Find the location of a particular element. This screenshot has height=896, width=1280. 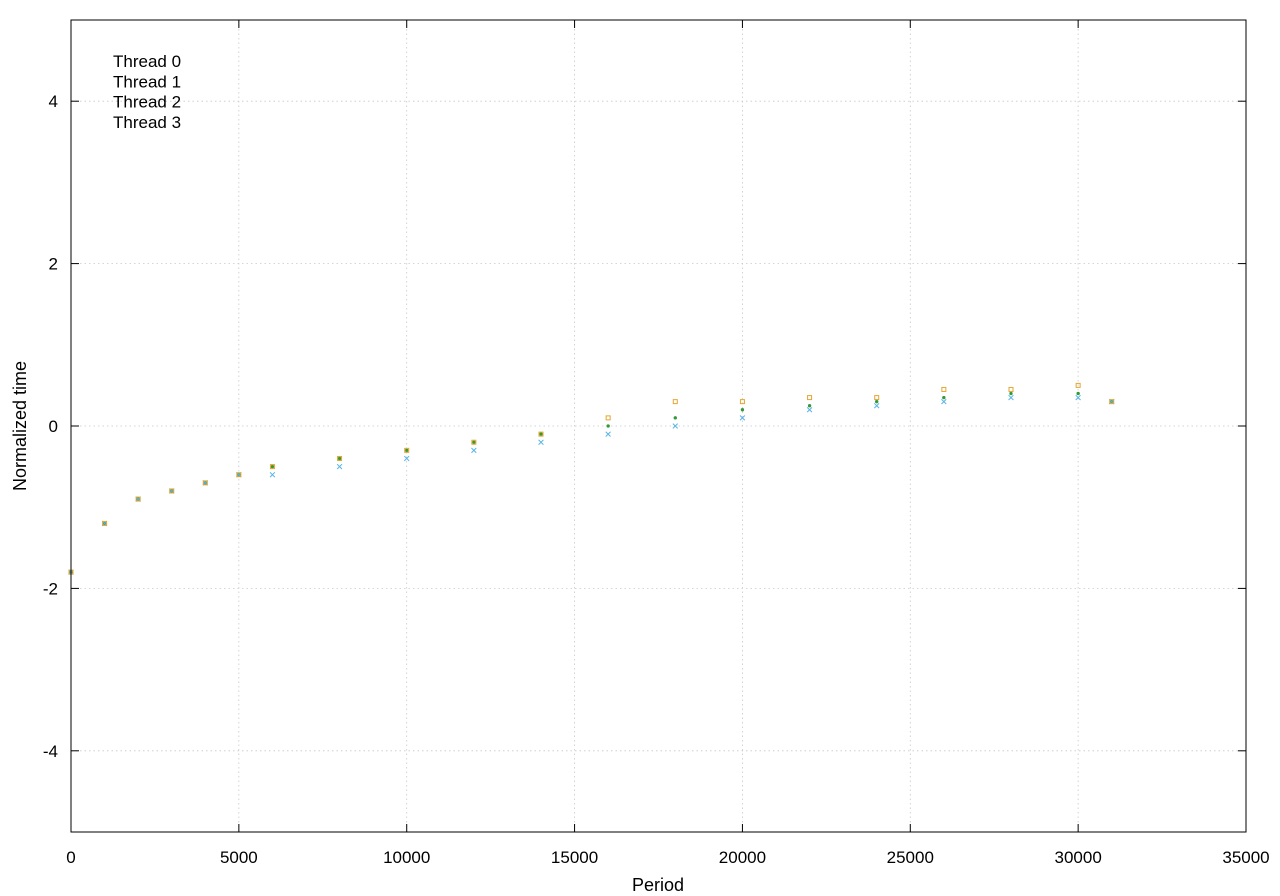

x-tick-label: 25000 is located at coordinates (910, 857).